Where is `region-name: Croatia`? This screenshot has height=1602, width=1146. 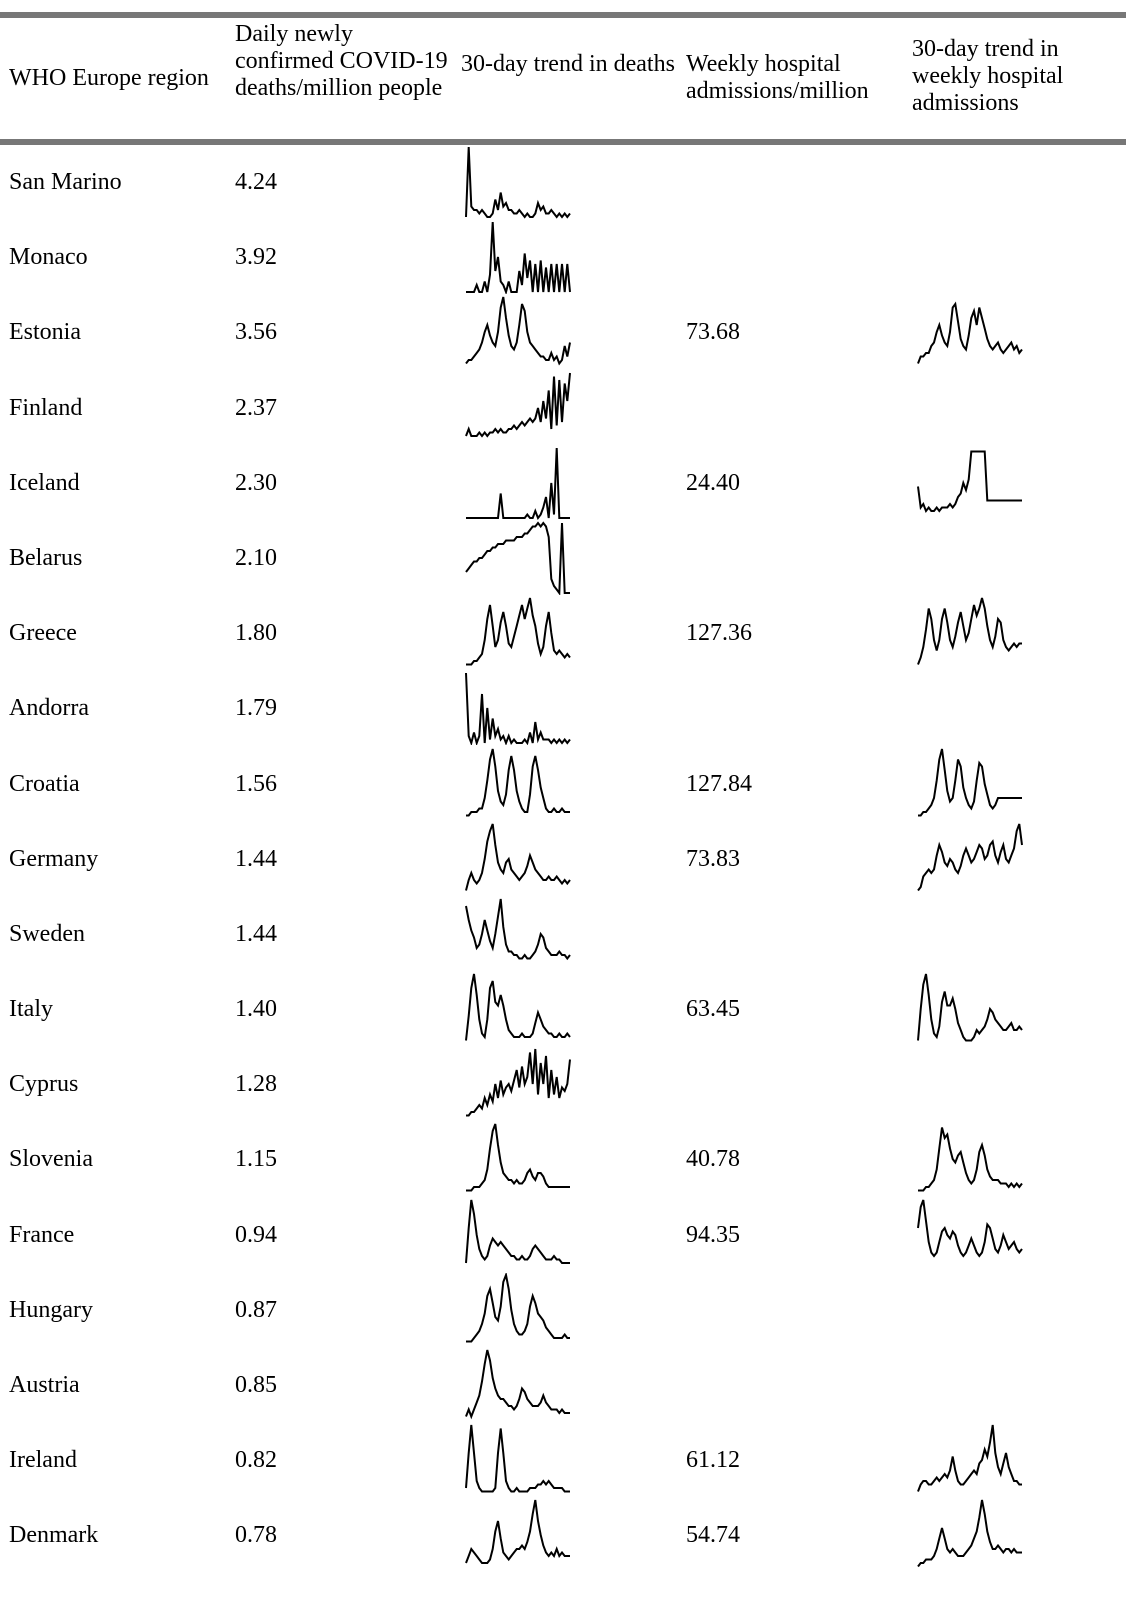
region-name: Croatia is located at coordinates (44, 784).